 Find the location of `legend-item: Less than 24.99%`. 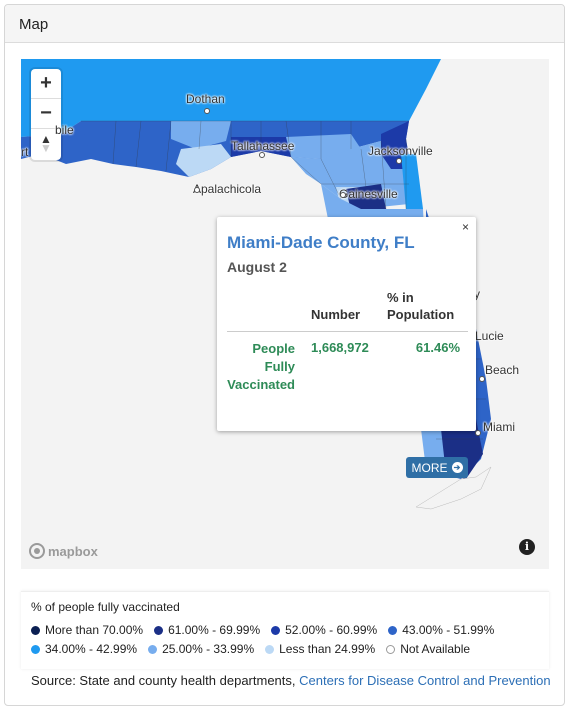

legend-item: Less than 24.99% is located at coordinates (320, 649).